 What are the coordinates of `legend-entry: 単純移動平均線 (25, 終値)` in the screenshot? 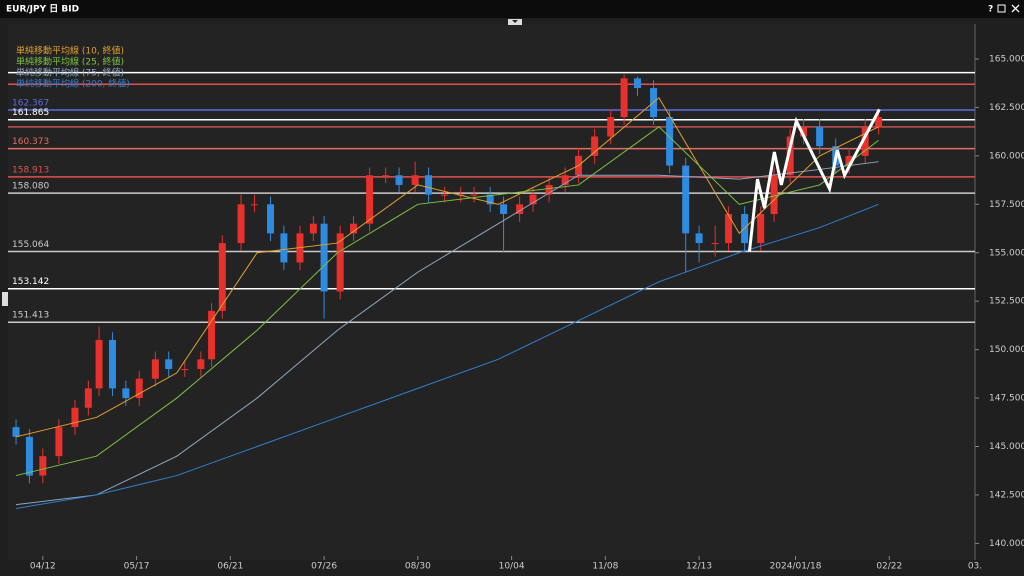 It's located at (70, 62).